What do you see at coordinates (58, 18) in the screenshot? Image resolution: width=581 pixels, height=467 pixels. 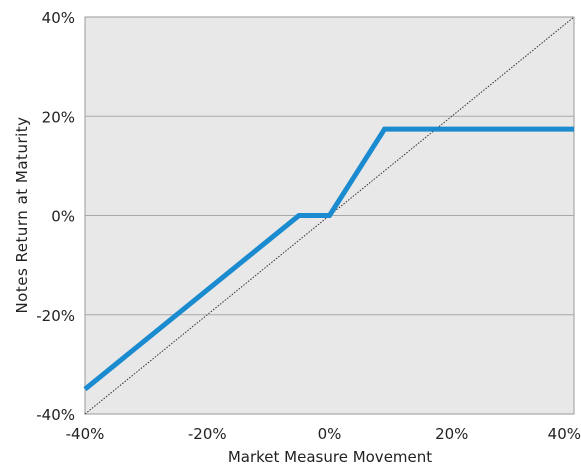 I see `y-tick-label: 40%` at bounding box center [58, 18].